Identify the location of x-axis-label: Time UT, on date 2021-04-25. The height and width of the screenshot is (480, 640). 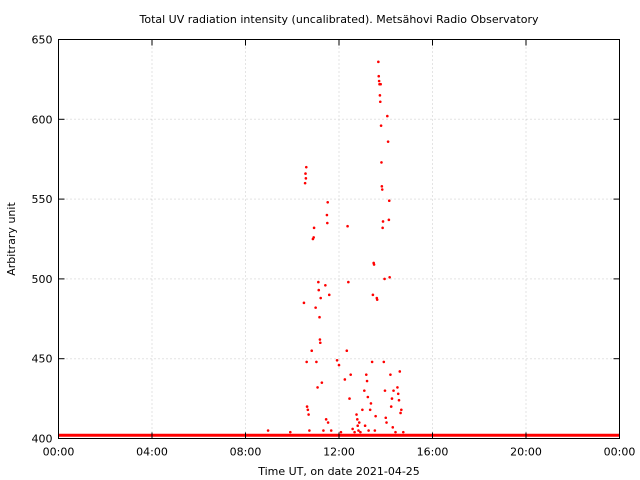
(338, 471).